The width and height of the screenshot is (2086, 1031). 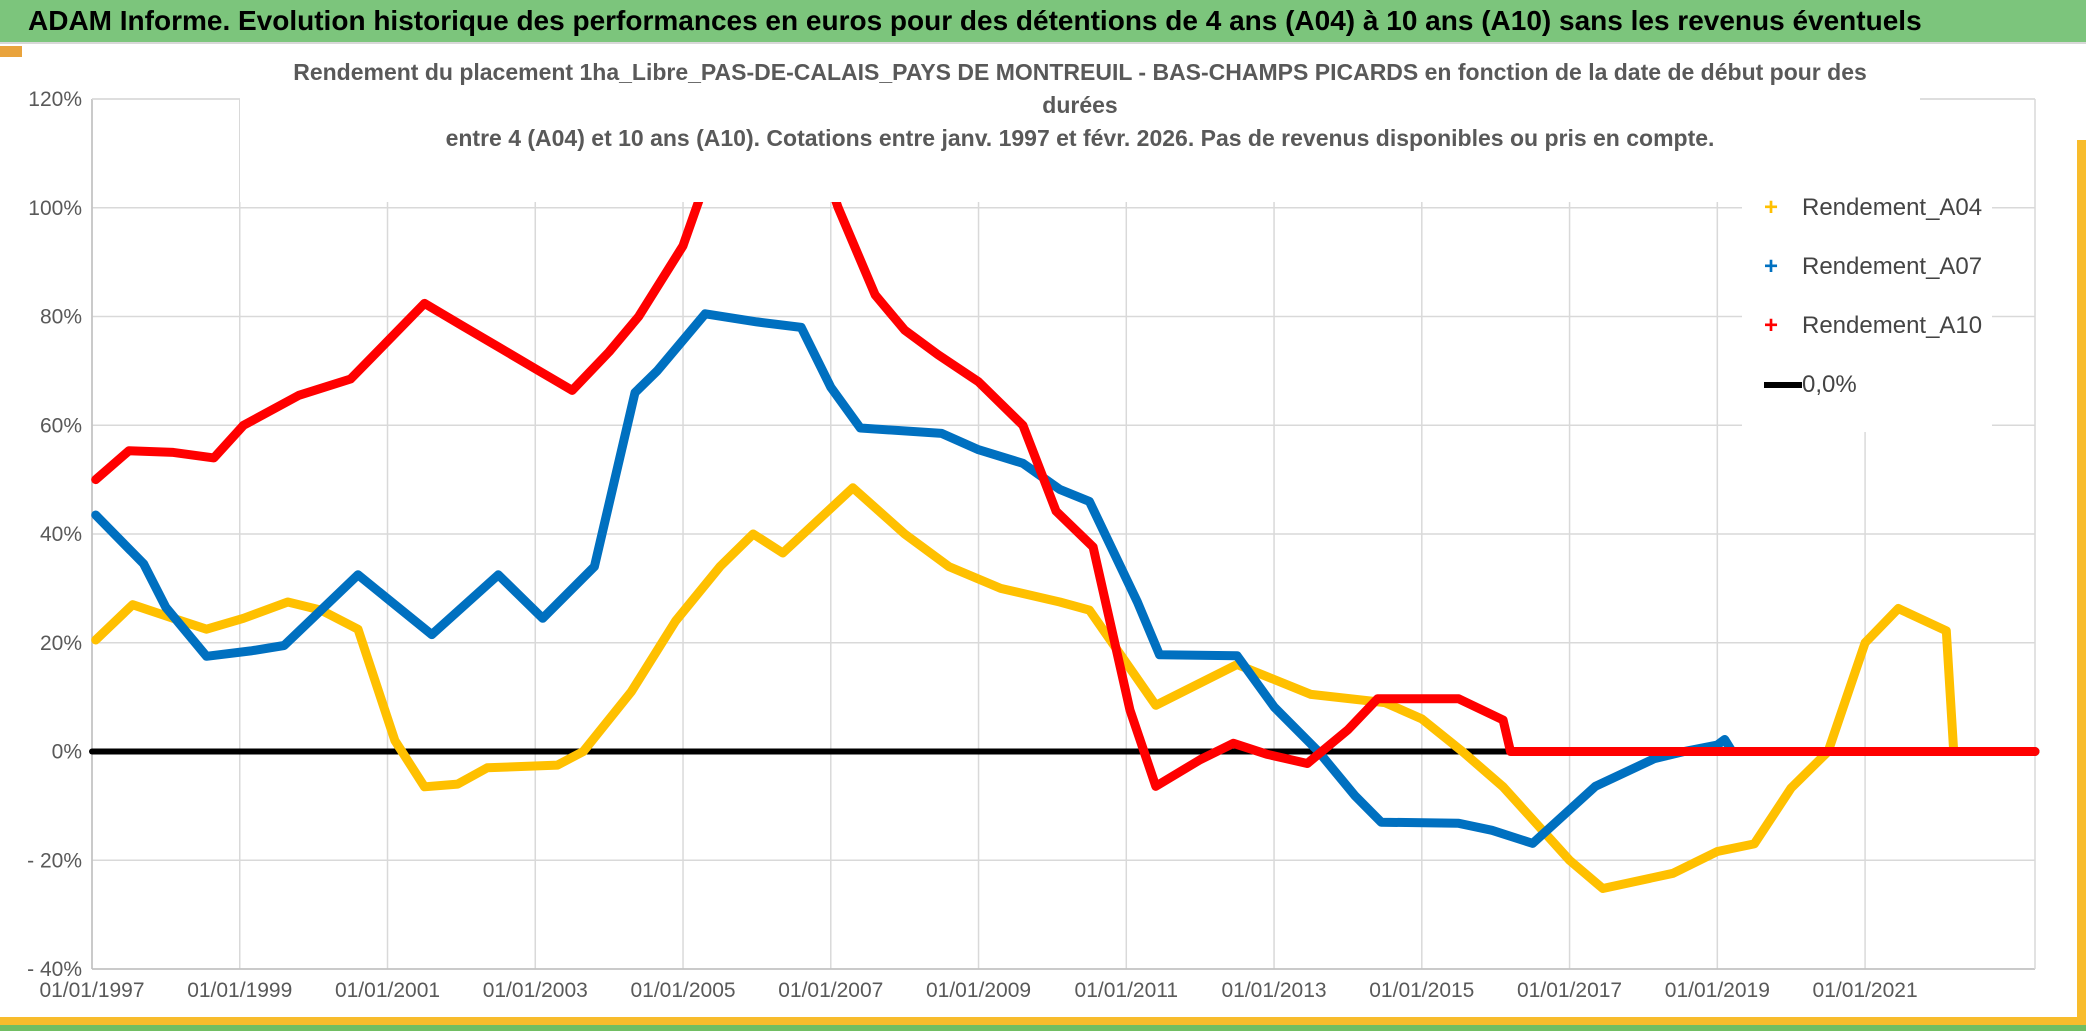 What do you see at coordinates (682, 990) in the screenshot?
I see `x-axis-tick-label: 01/01/2005` at bounding box center [682, 990].